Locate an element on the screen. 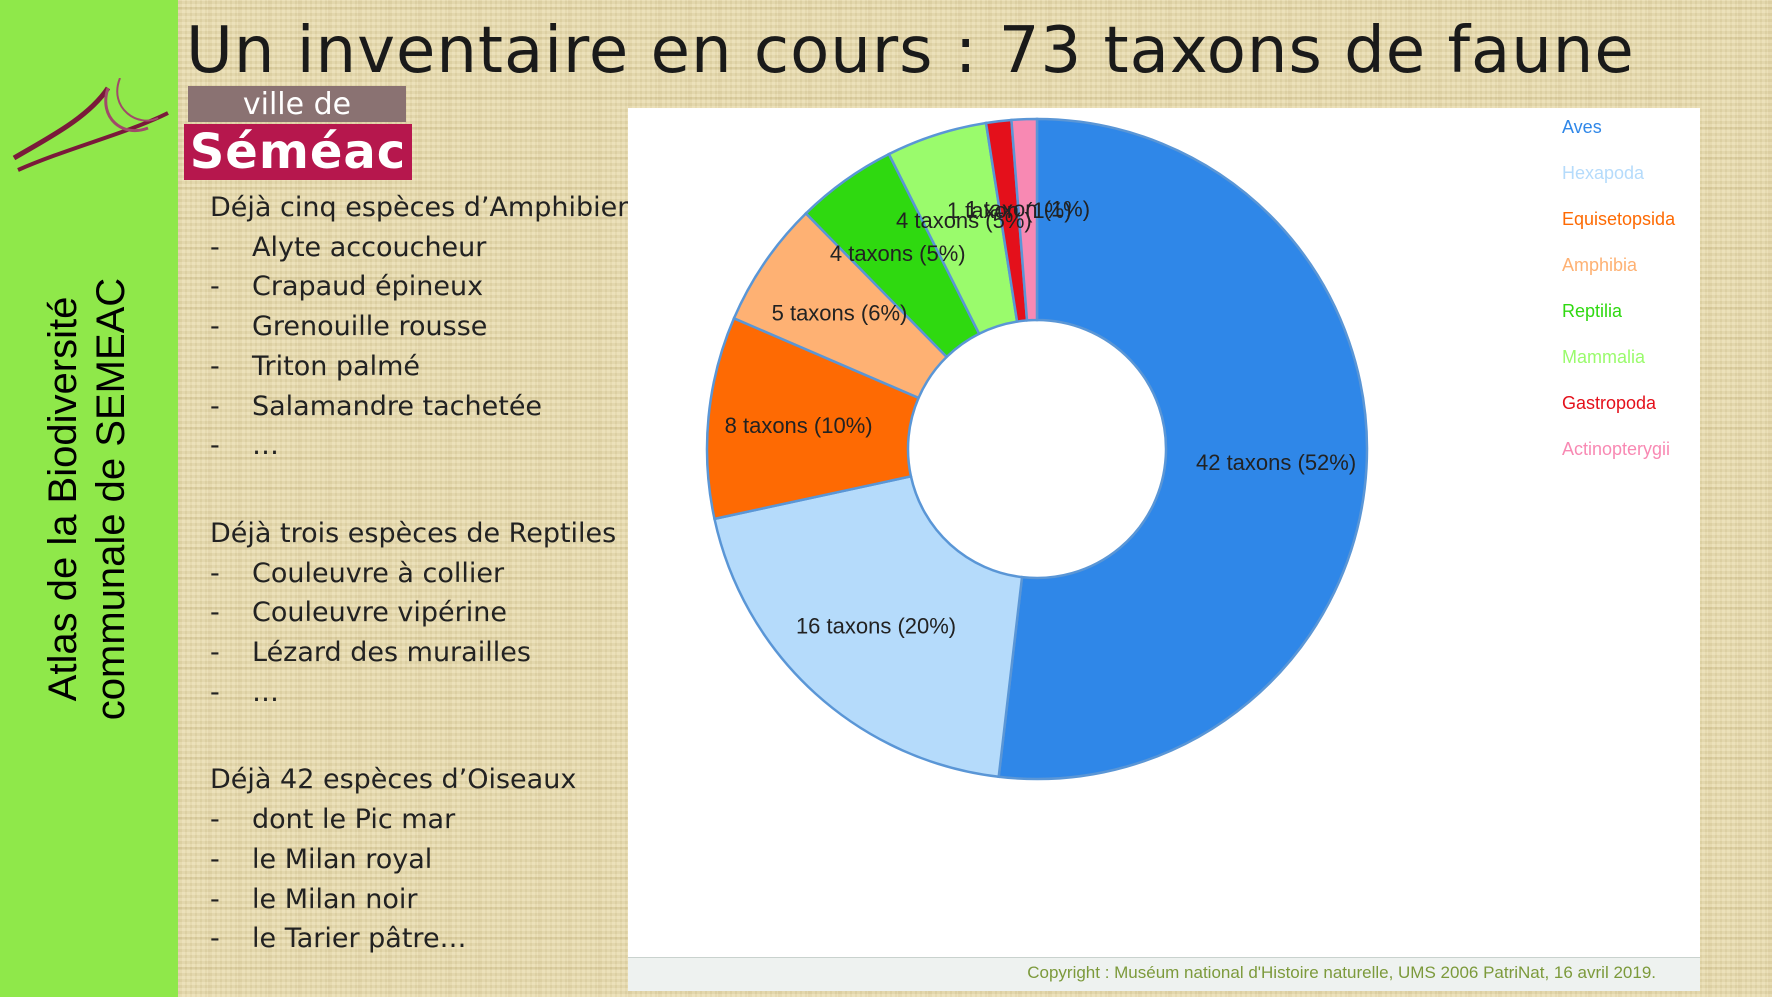 Image resolution: width=1772 pixels, height=997 pixels. list-item-label: Grenouille rousse is located at coordinates (370, 327).